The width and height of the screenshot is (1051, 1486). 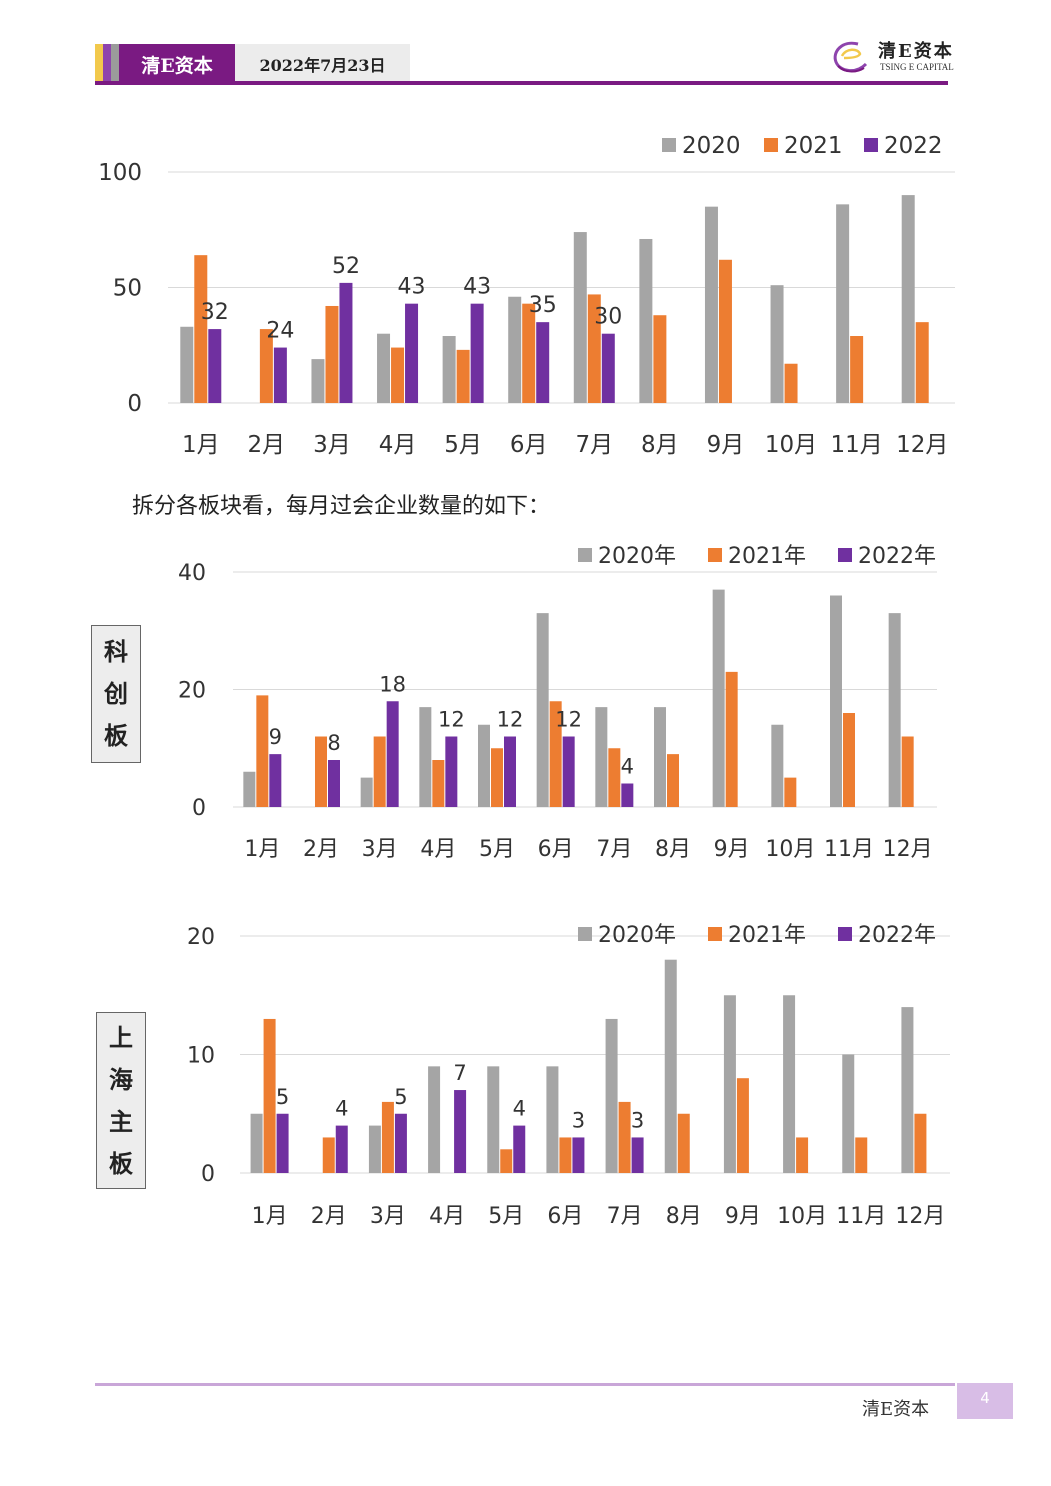 I want to click on bar-2020年-6月, so click(x=552, y=1119).